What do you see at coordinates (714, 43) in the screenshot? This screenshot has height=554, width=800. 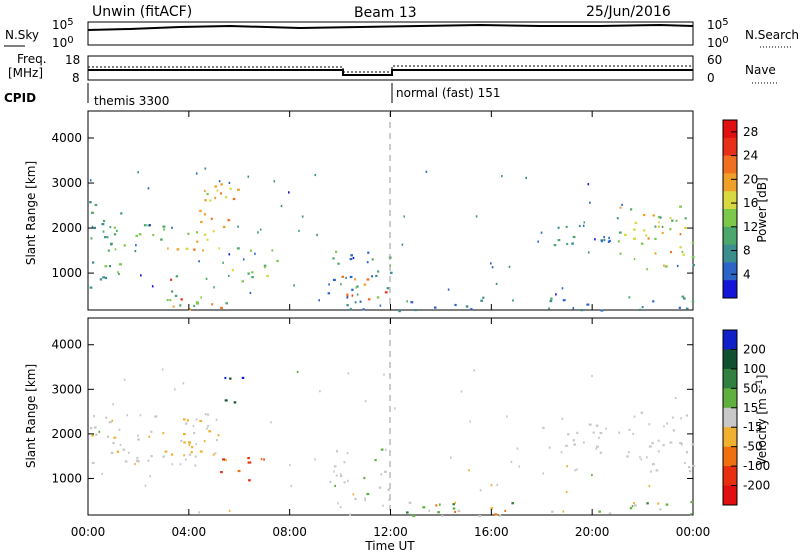 I see `noise-right-tick-bottom-base: 10` at bounding box center [714, 43].